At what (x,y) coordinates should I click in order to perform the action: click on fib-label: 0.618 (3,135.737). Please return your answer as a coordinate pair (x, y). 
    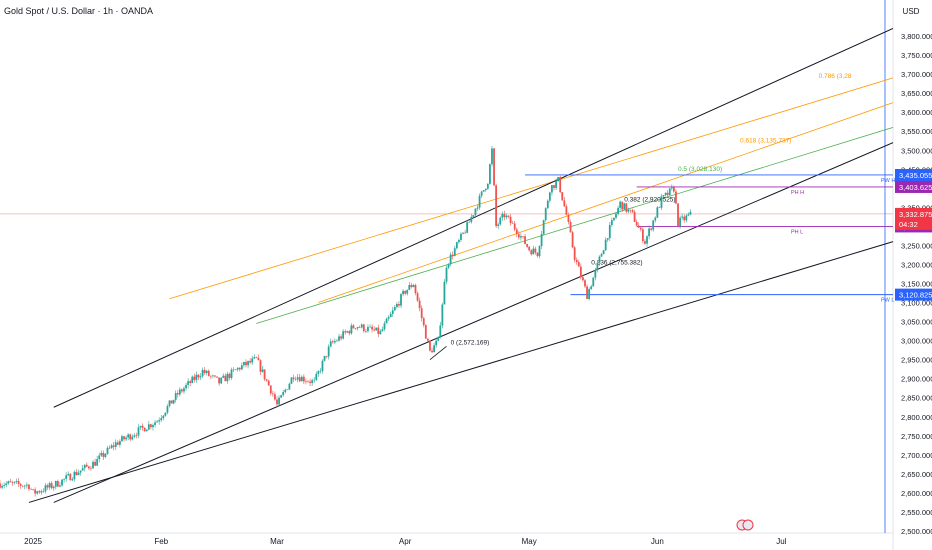
    Looking at the image, I should click on (765, 141).